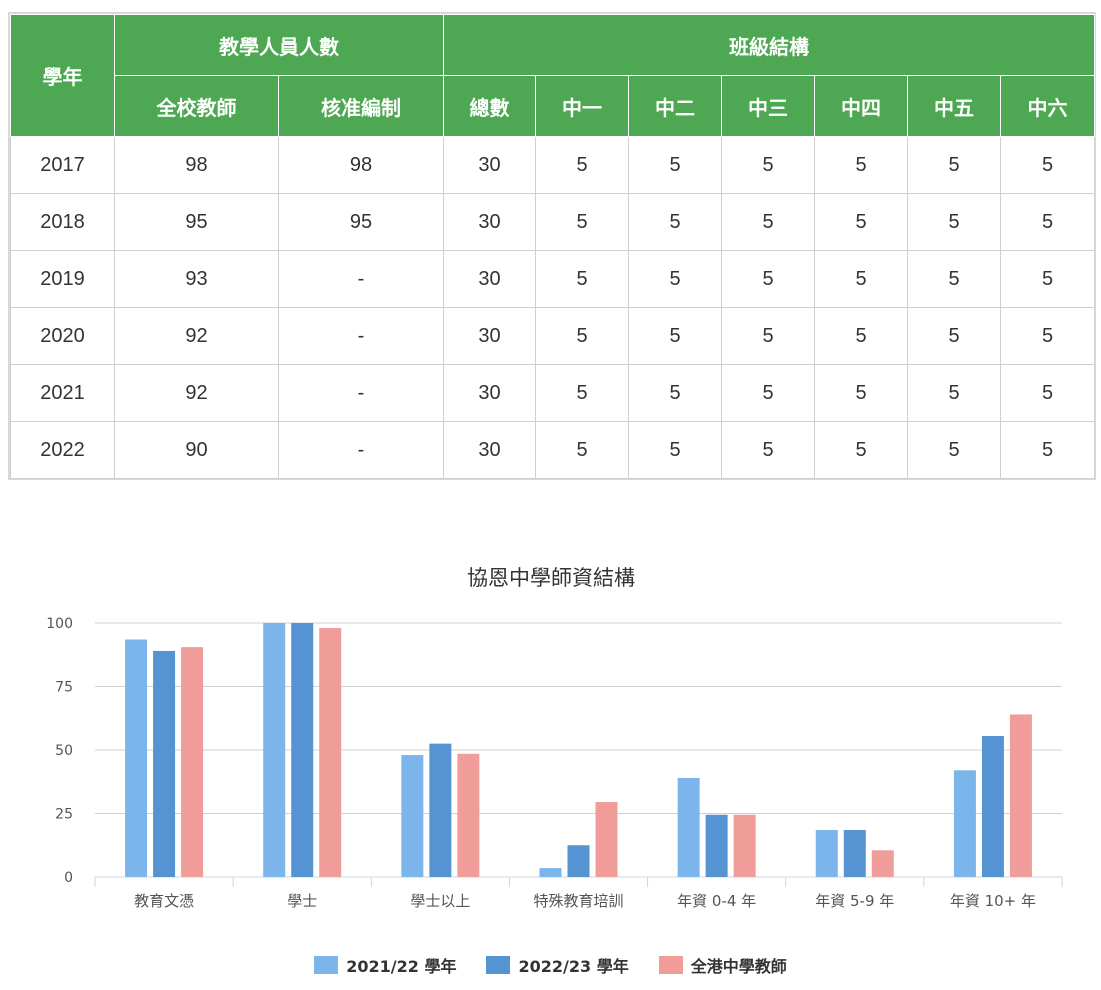 The height and width of the screenshot is (990, 1101). What do you see at coordinates (196, 106) in the screenshot?
I see `header-col: 全校教師` at bounding box center [196, 106].